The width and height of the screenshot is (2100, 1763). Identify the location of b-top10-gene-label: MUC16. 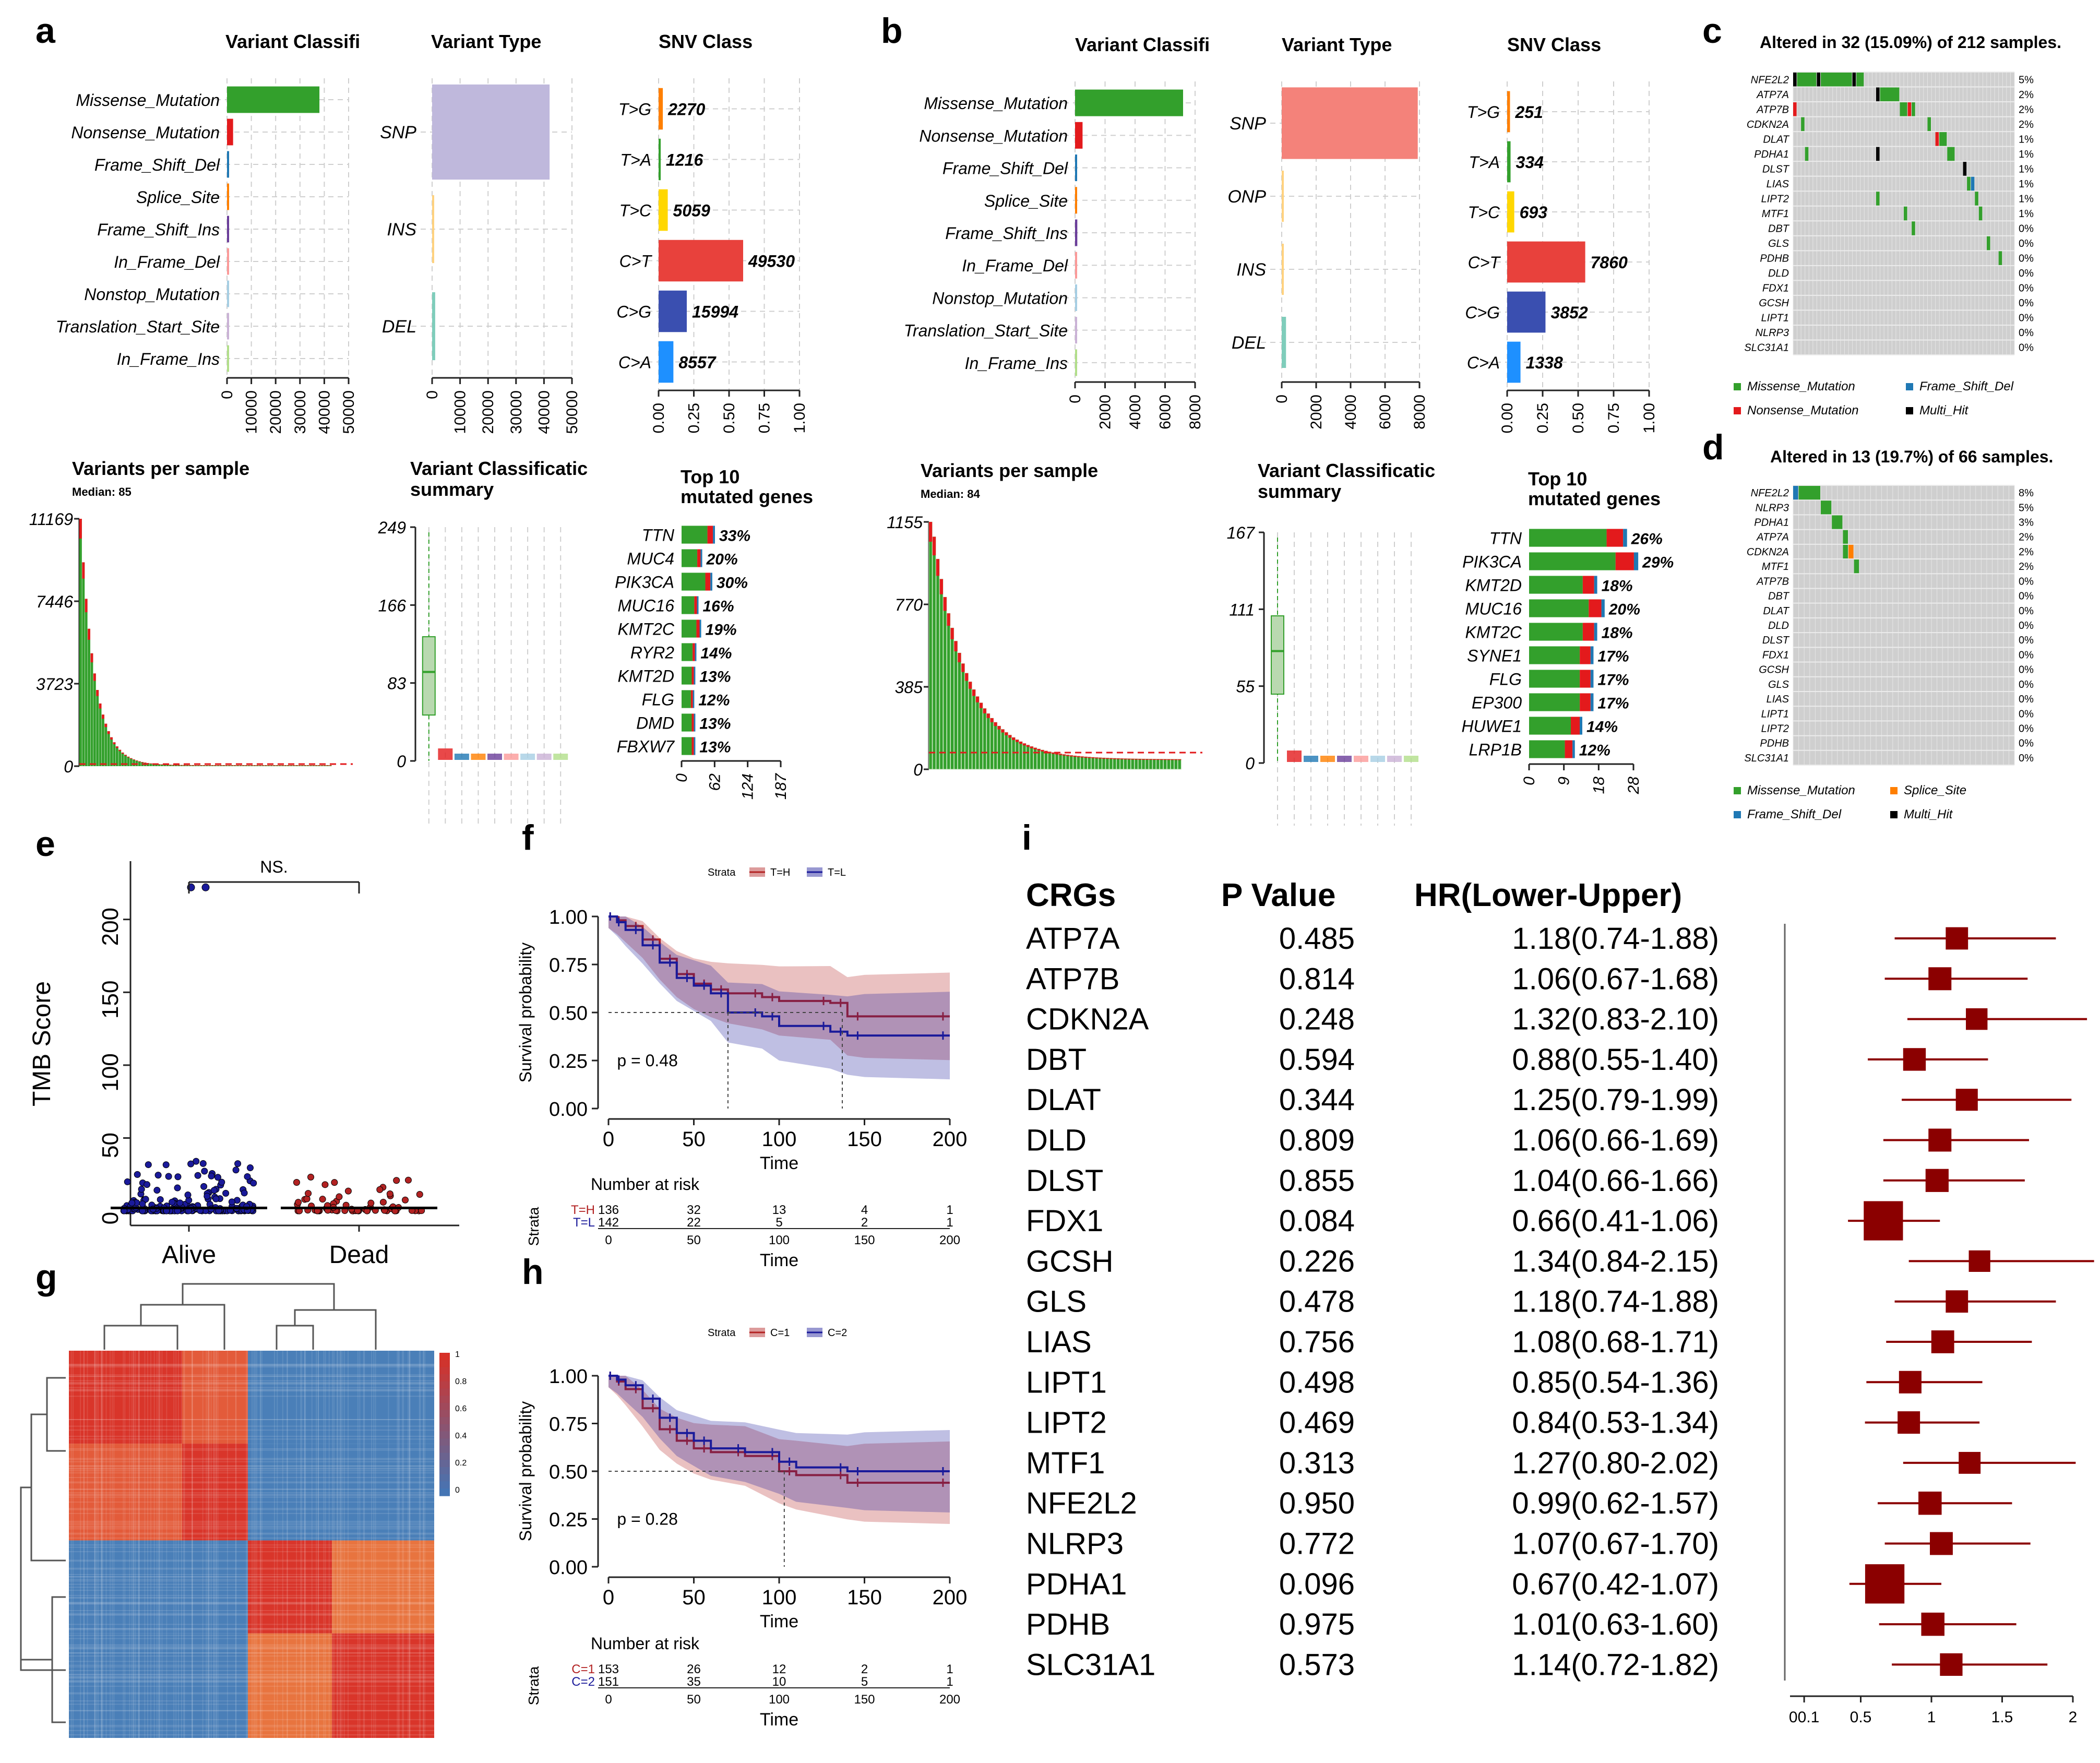
(1493, 609).